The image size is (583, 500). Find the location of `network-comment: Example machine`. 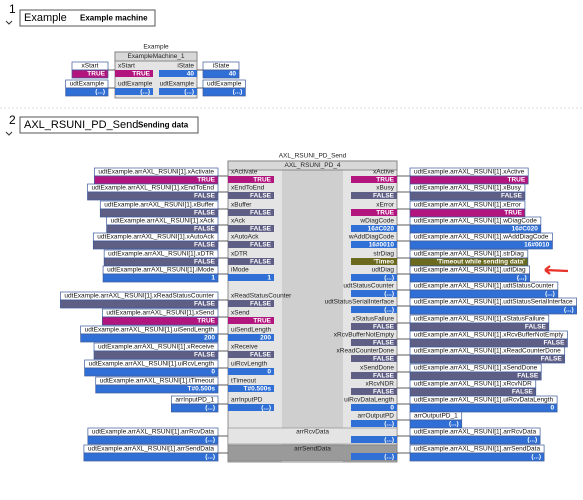

network-comment: Example machine is located at coordinates (114, 18).